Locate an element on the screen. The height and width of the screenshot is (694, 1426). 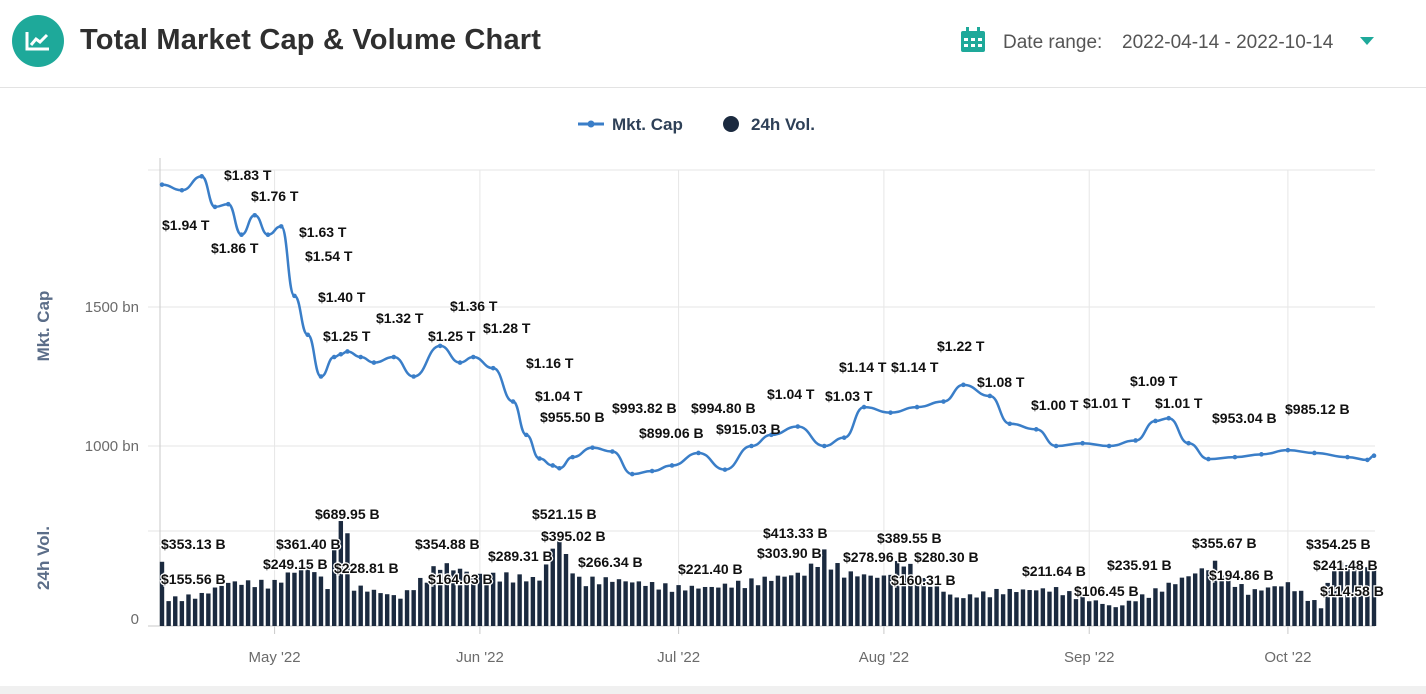
mkt-cap-data-label: $953.04 B is located at coordinates (1244, 418).